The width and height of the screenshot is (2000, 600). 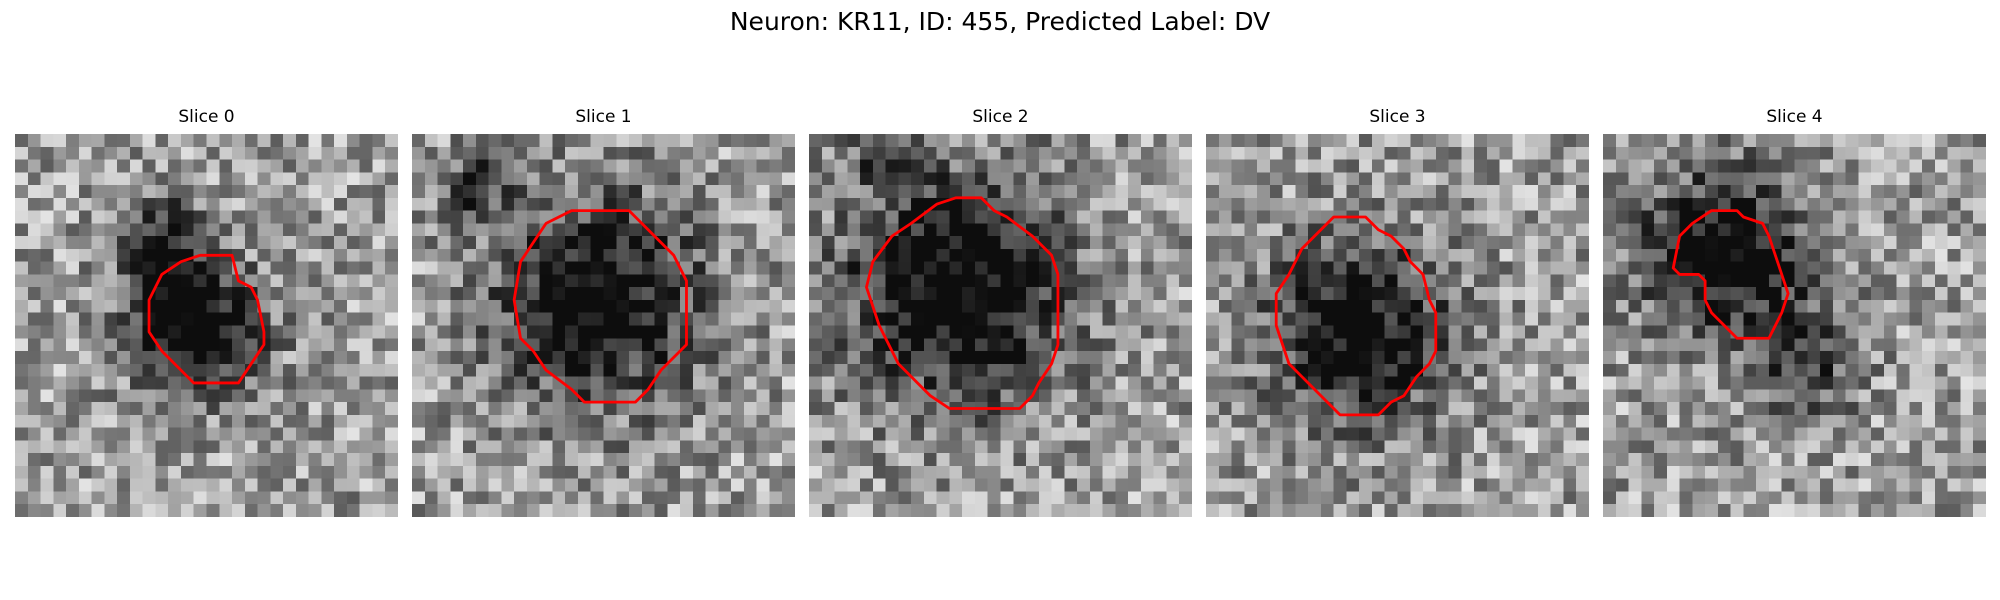 What do you see at coordinates (1000, 117) in the screenshot?
I see `slice-title: Slice 2` at bounding box center [1000, 117].